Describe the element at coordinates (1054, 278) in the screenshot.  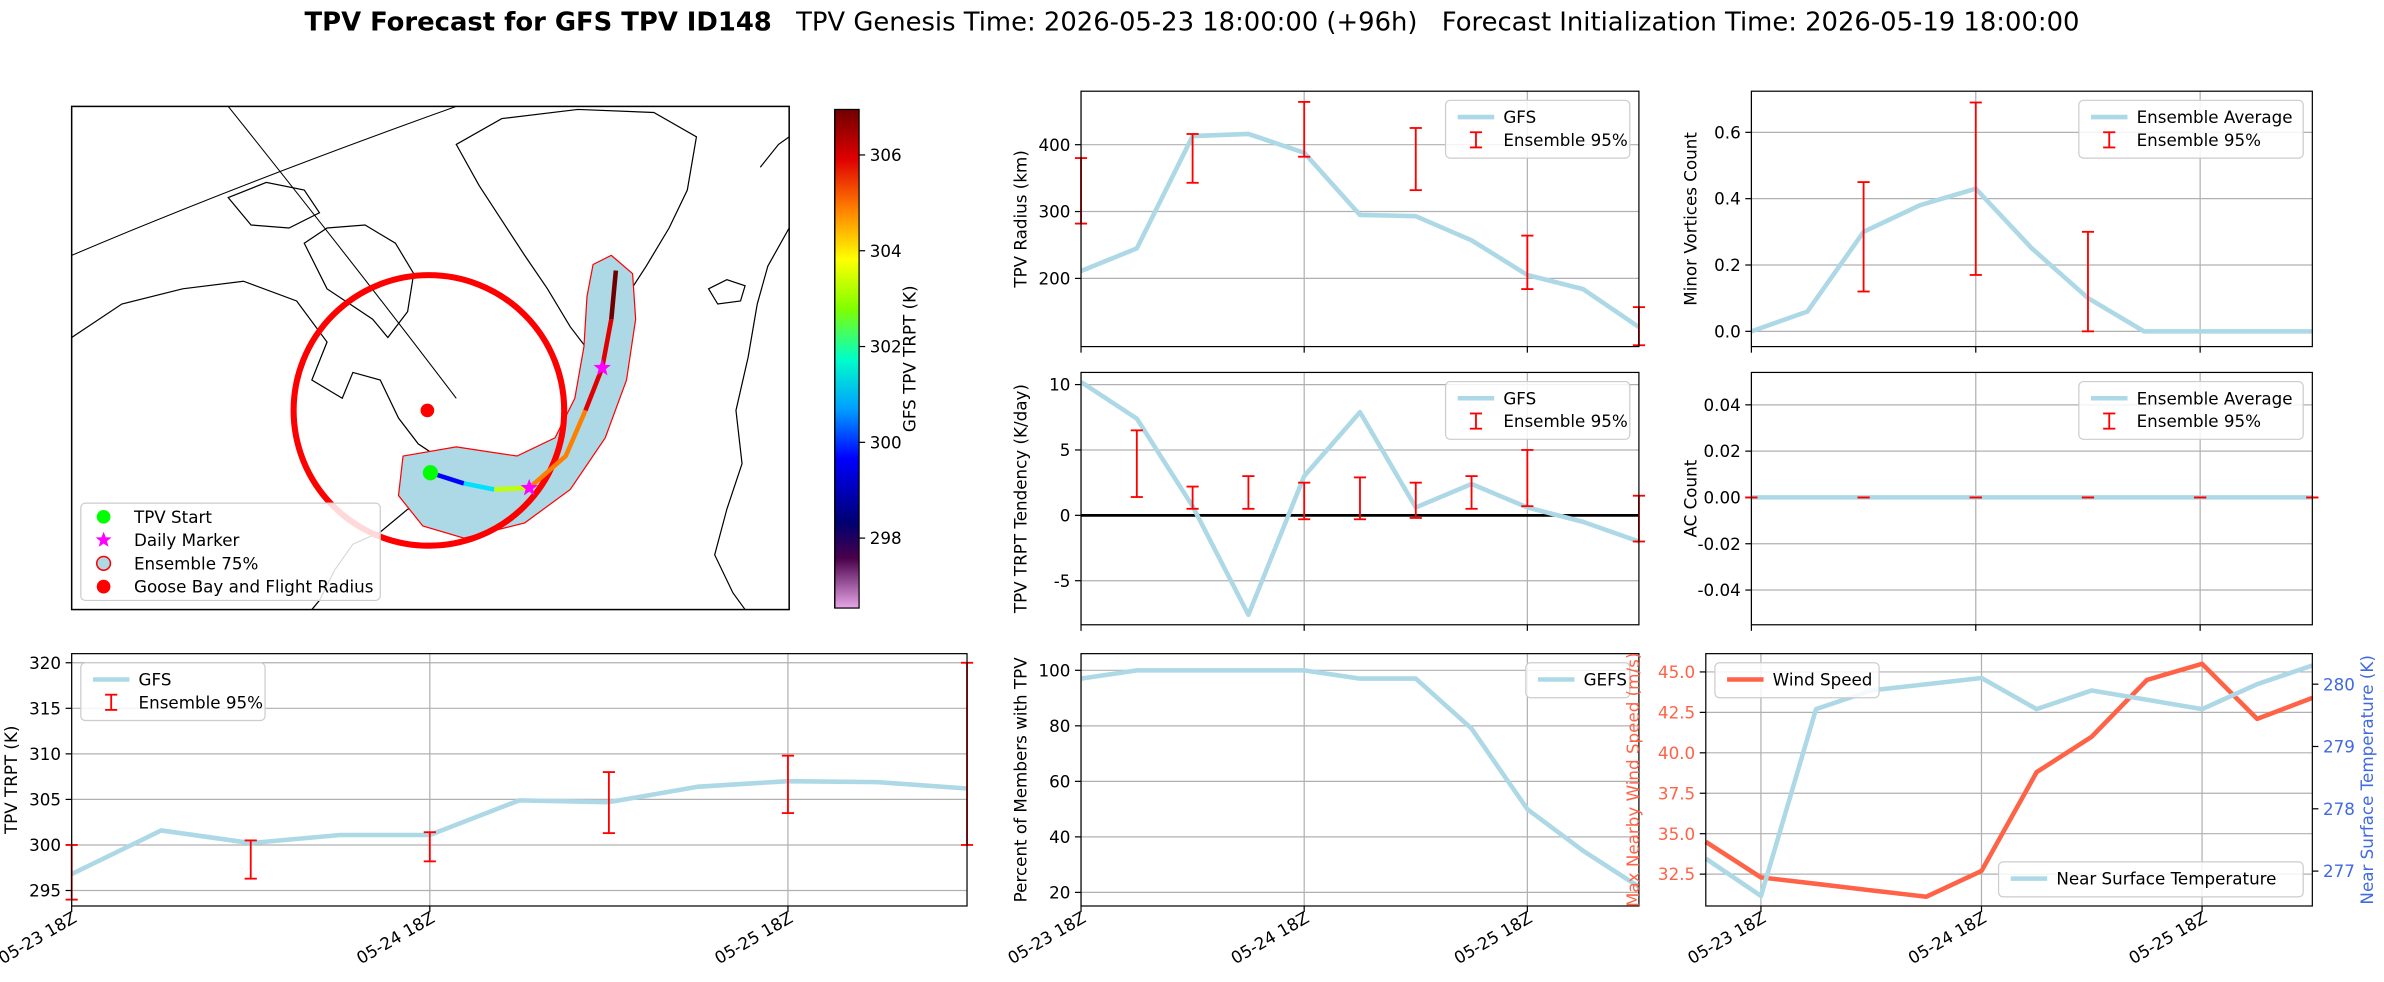
I see `y-tick-label: 200` at that location.